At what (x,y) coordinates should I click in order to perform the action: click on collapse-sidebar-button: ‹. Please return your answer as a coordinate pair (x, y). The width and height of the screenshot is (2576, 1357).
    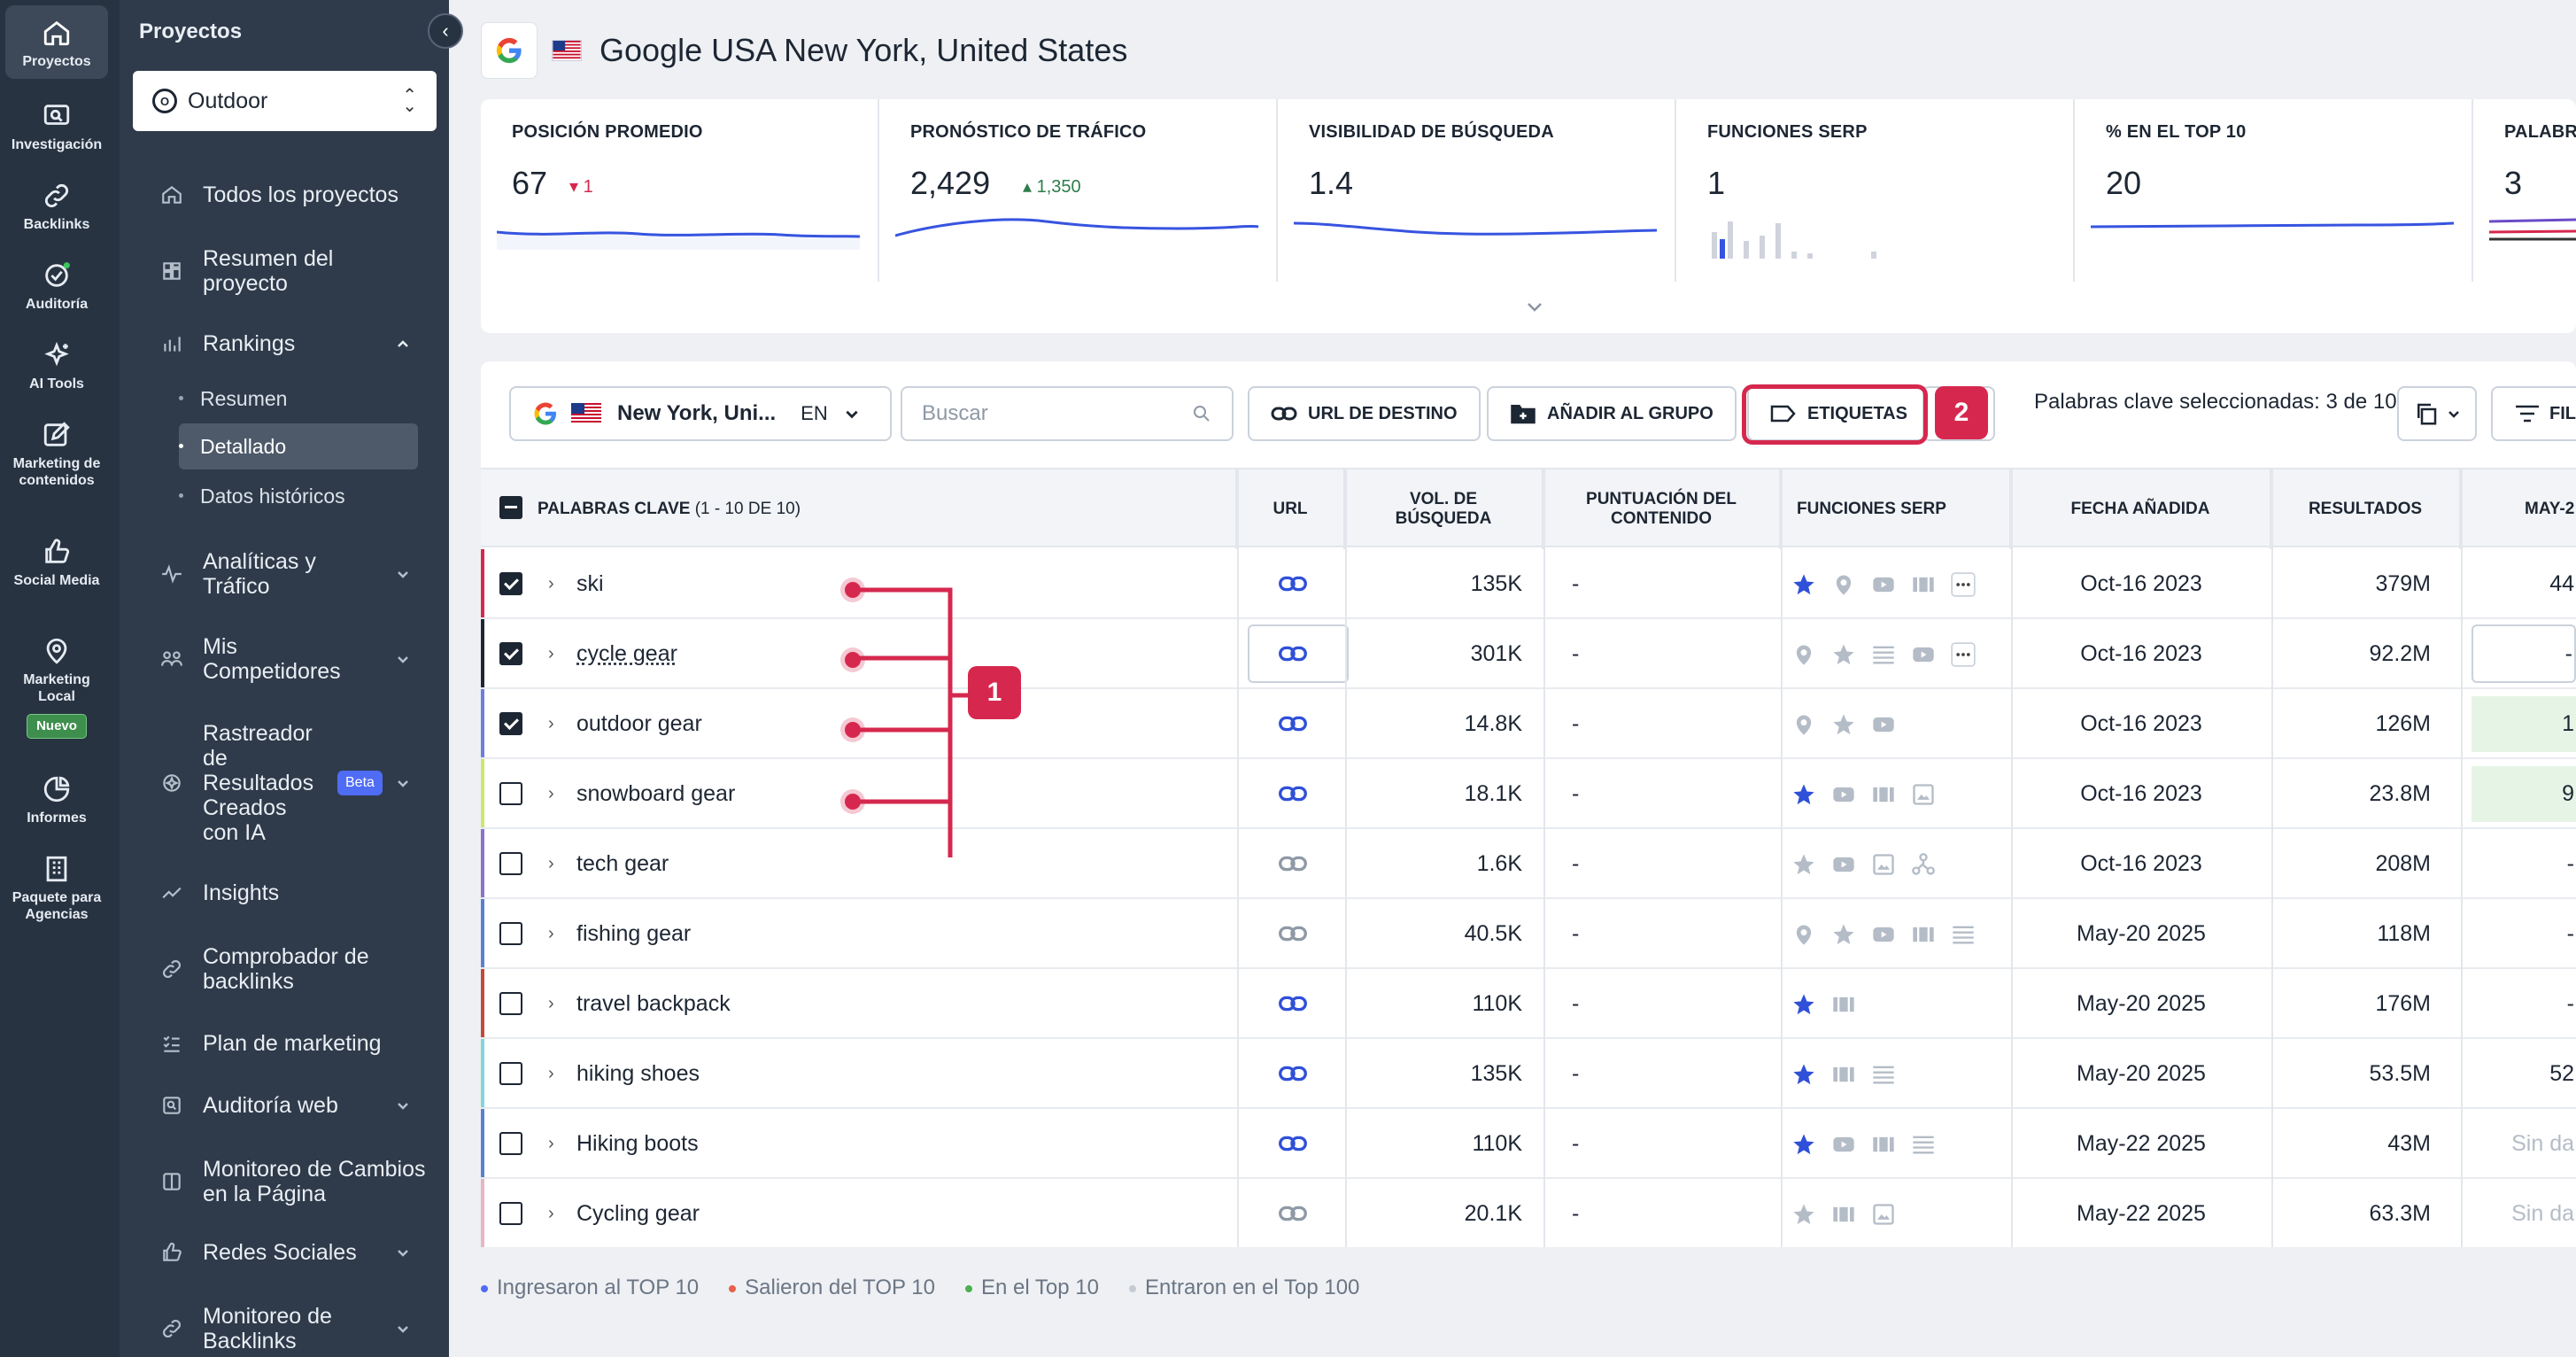
    Looking at the image, I should click on (445, 31).